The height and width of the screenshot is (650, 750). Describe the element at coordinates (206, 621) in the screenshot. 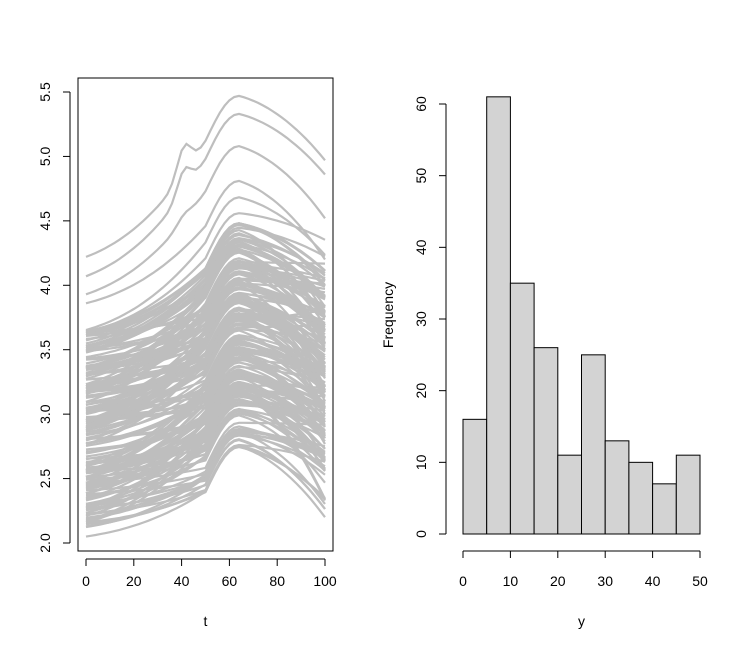

I see `x-axis-label-left: t` at that location.